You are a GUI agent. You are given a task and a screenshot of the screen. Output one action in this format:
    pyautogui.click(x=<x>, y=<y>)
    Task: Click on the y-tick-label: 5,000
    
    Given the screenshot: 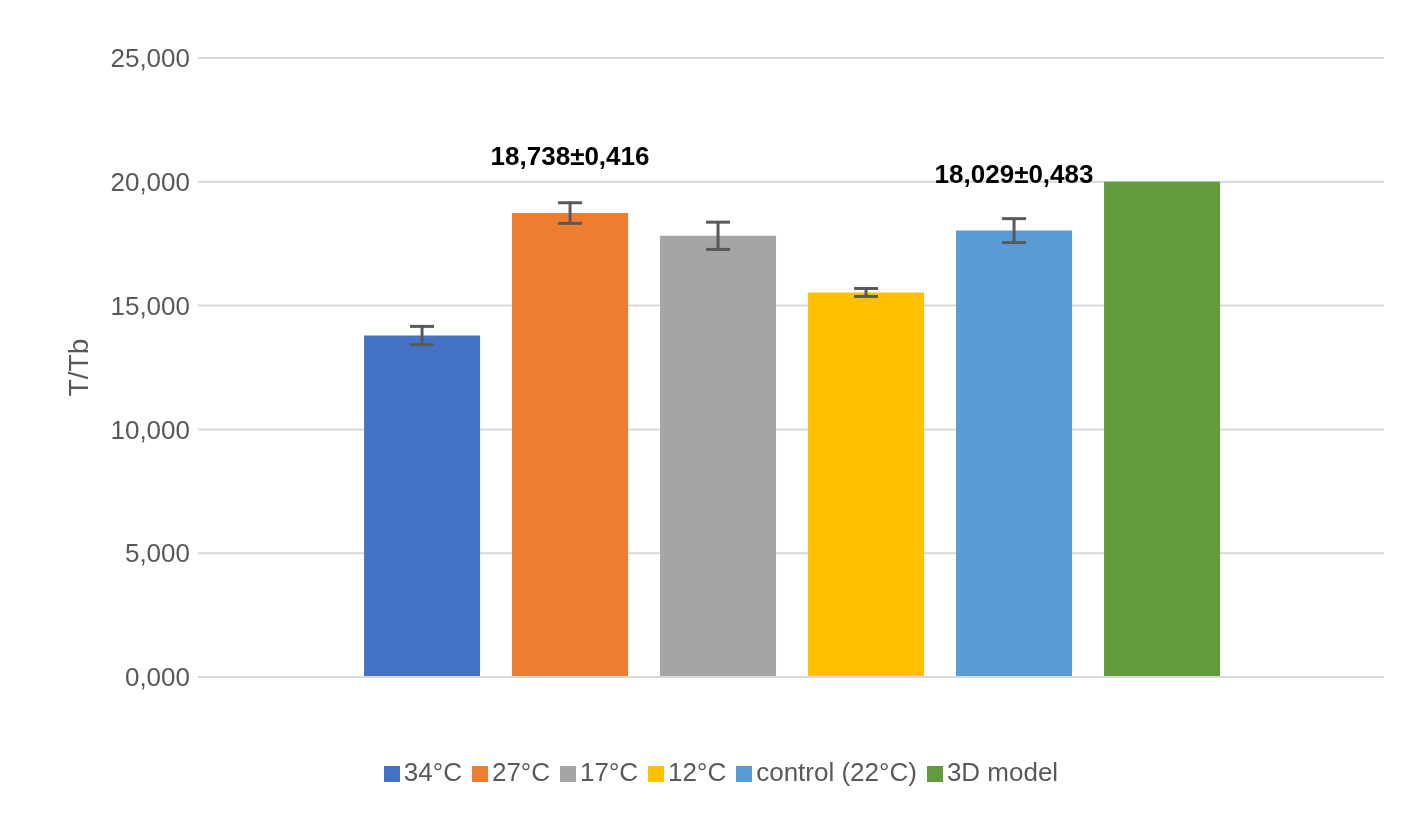 What is the action you would take?
    pyautogui.click(x=157, y=553)
    